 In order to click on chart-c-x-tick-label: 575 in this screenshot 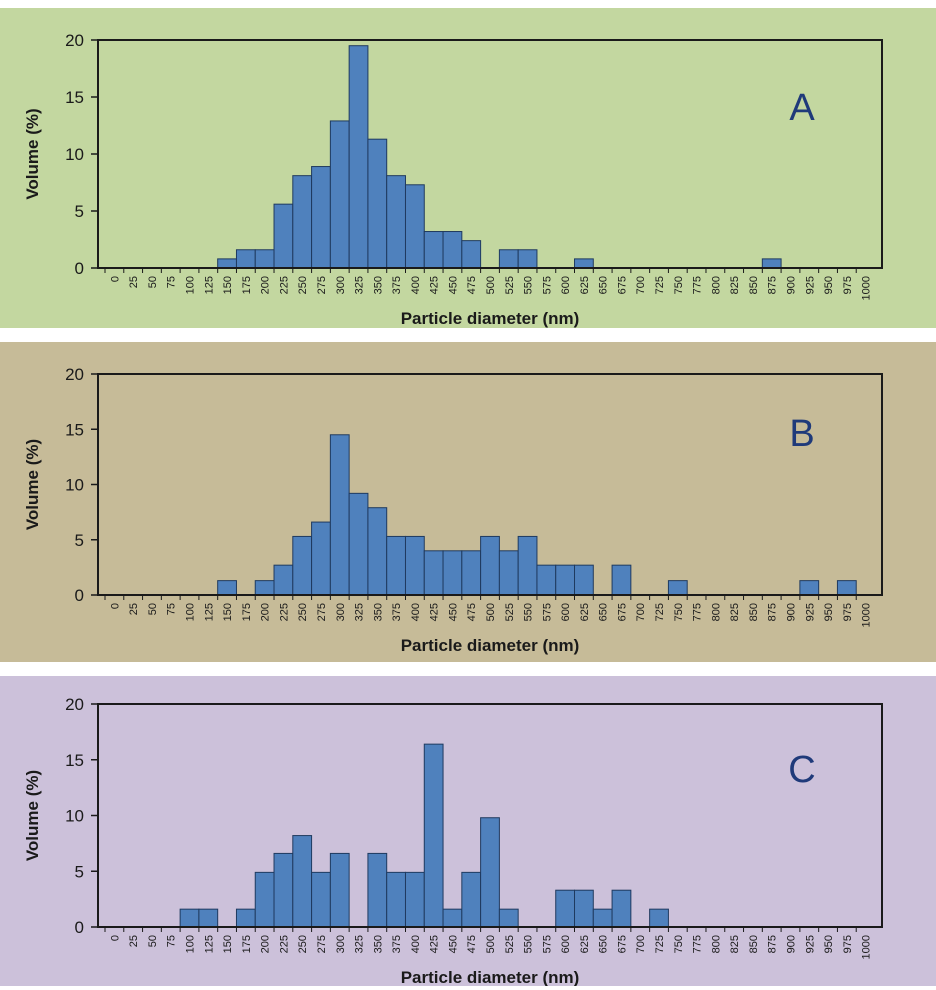, I will do `click(547, 944)`.